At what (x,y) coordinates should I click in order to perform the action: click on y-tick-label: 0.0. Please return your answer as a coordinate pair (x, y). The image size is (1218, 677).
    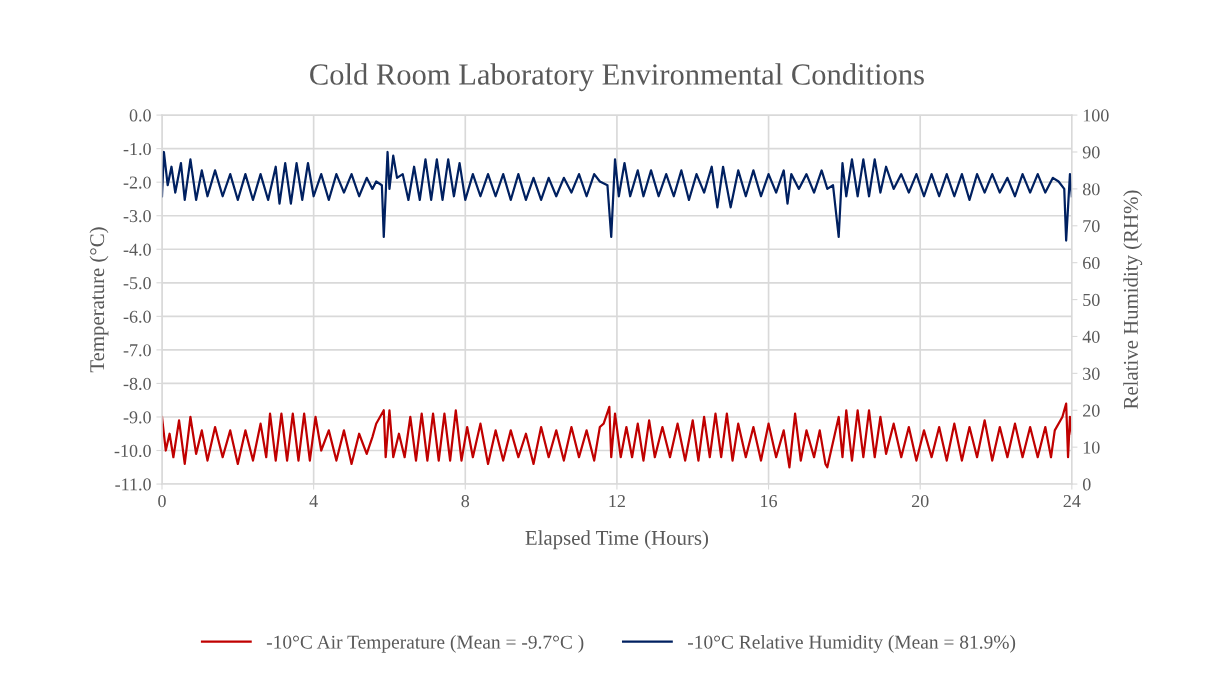
    Looking at the image, I should click on (140, 115).